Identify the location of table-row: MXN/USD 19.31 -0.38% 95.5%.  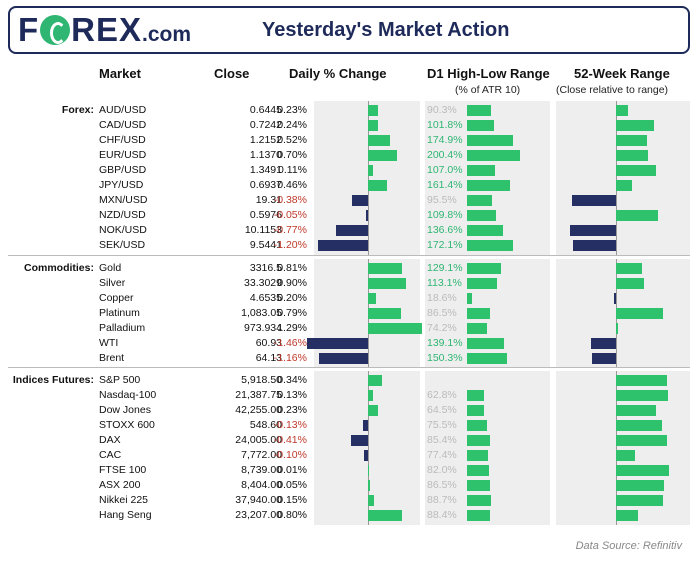
(350, 200).